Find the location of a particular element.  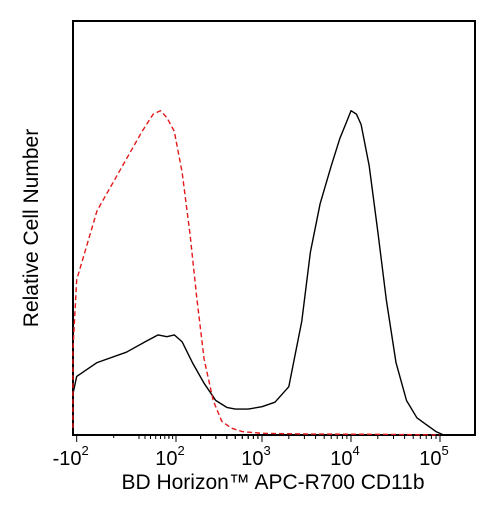

x-tick-label: 10⁵ is located at coordinates (433, 456).